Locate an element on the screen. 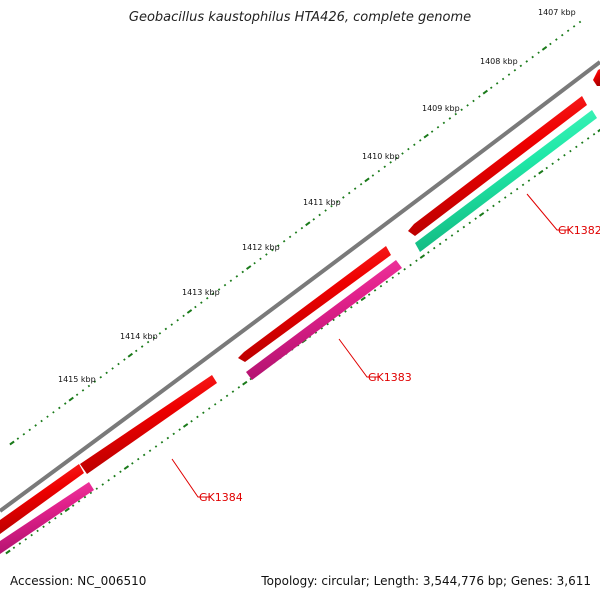  ruler-label: 1414 kbp is located at coordinates (139, 336).